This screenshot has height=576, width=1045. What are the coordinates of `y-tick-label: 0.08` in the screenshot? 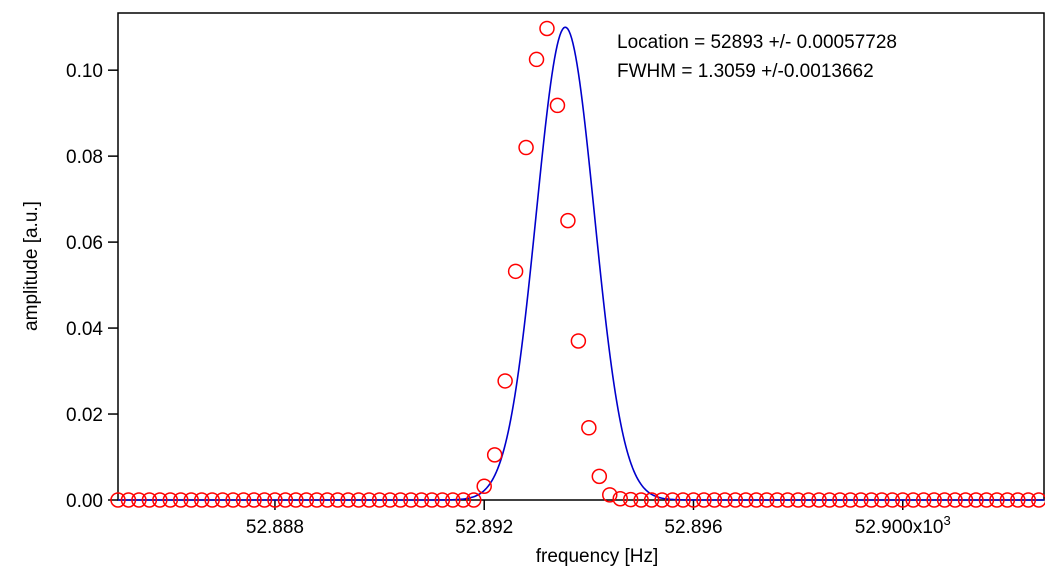 It's located at (84, 157).